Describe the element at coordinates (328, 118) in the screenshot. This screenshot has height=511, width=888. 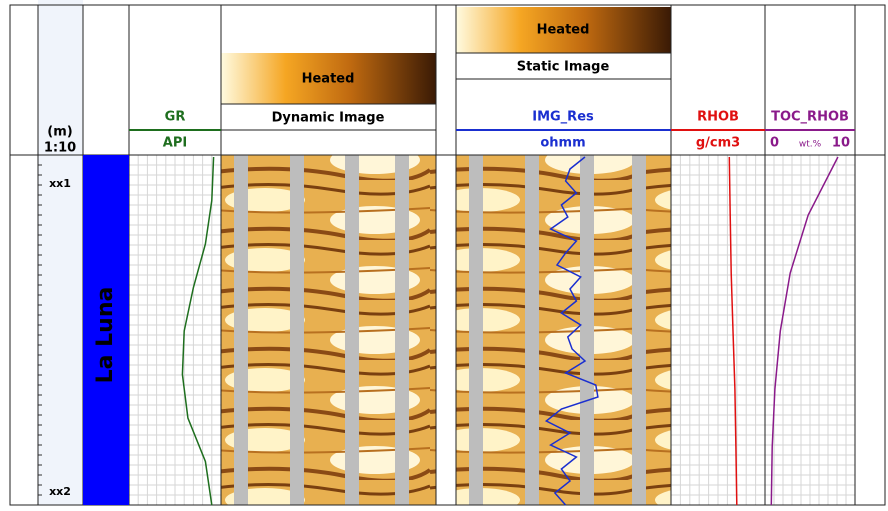
I see `image-title: Dynamic Image` at that location.